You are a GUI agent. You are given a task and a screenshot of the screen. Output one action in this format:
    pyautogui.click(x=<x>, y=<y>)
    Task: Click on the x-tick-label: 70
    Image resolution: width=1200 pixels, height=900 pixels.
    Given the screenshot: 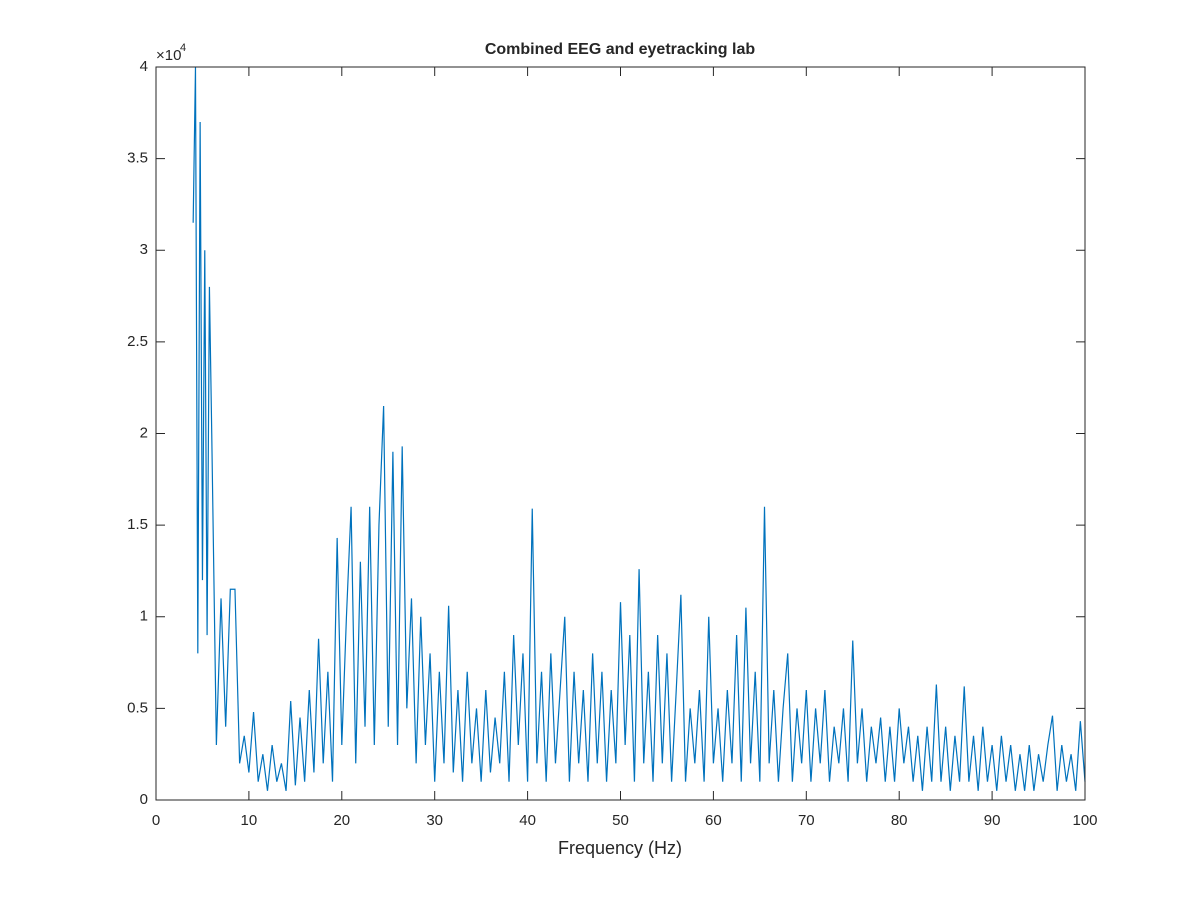 What is the action you would take?
    pyautogui.click(x=806, y=820)
    